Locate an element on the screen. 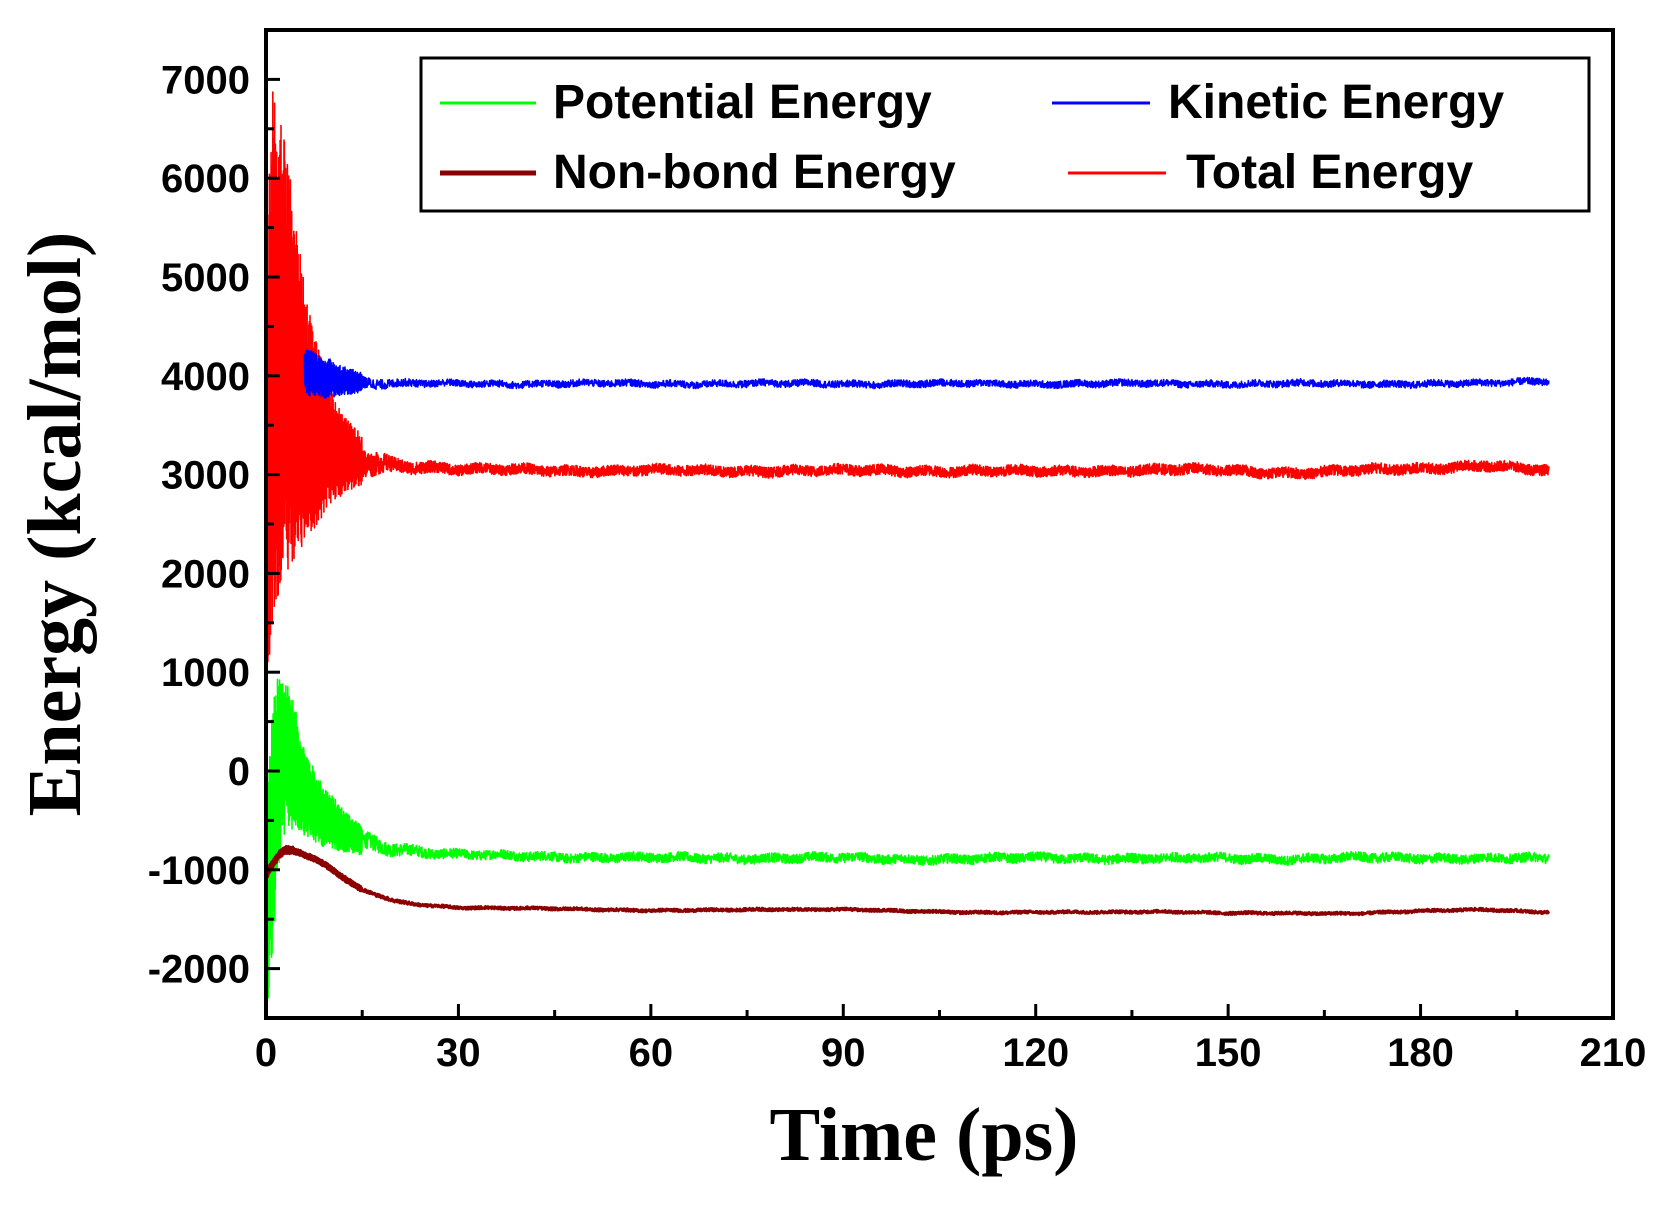  y-tick-label: 6000 is located at coordinates (205, 179).